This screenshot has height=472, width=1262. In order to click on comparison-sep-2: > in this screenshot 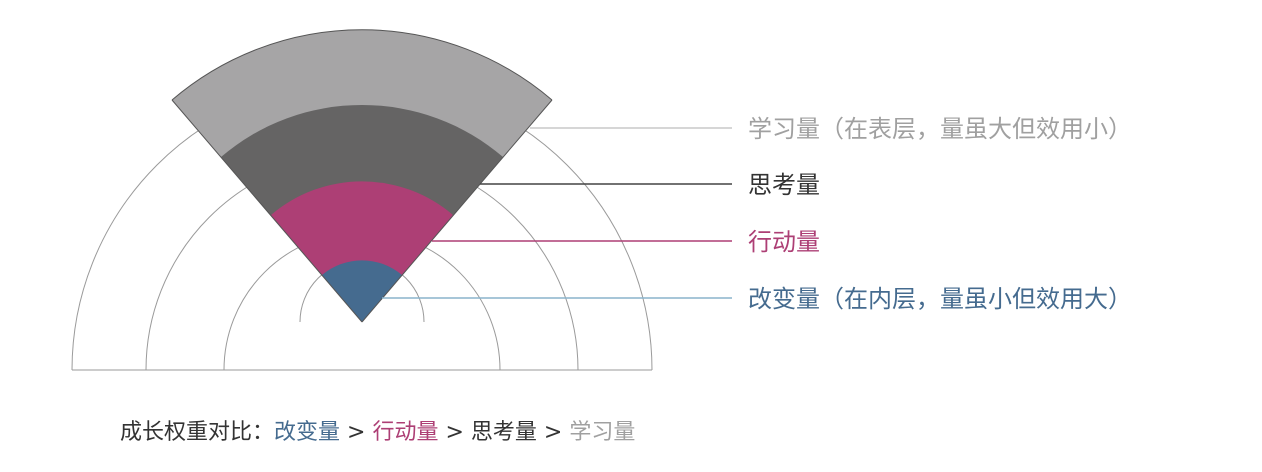, I will do `click(454, 432)`.